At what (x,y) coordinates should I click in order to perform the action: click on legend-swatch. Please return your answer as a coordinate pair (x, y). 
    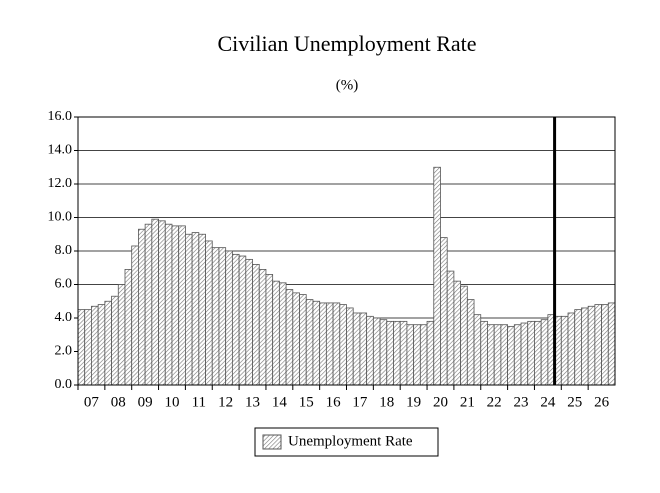
    Looking at the image, I should click on (272, 442).